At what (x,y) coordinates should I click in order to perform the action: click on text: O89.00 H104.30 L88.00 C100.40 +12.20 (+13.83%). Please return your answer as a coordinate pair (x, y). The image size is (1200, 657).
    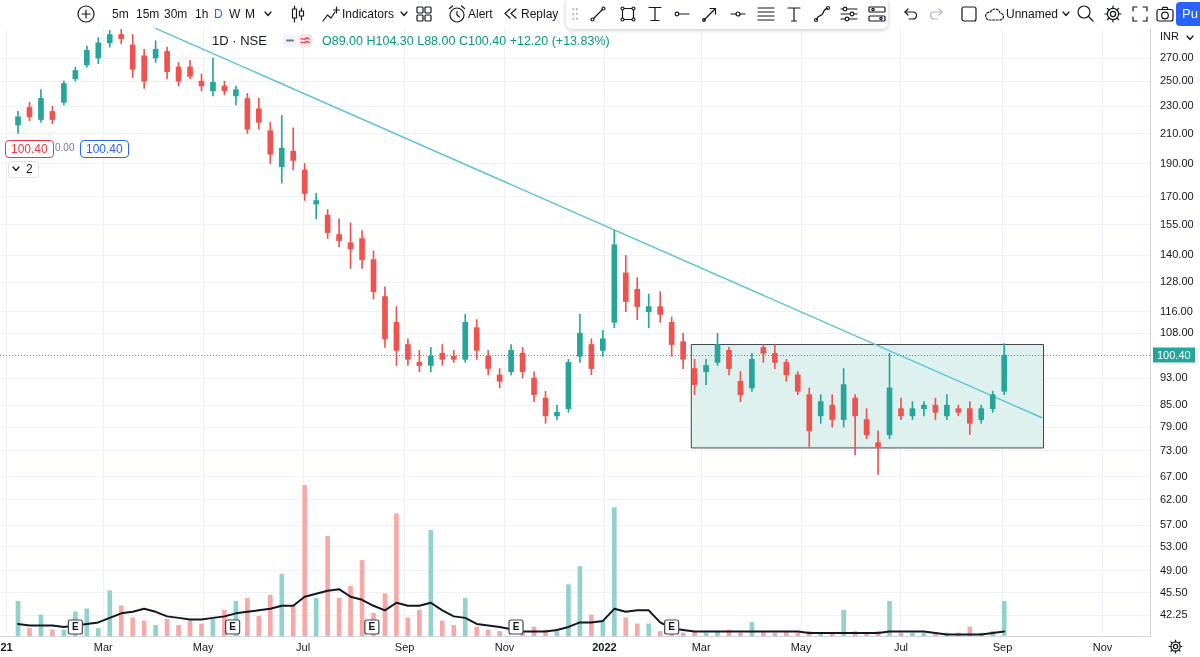
    Looking at the image, I should click on (466, 41).